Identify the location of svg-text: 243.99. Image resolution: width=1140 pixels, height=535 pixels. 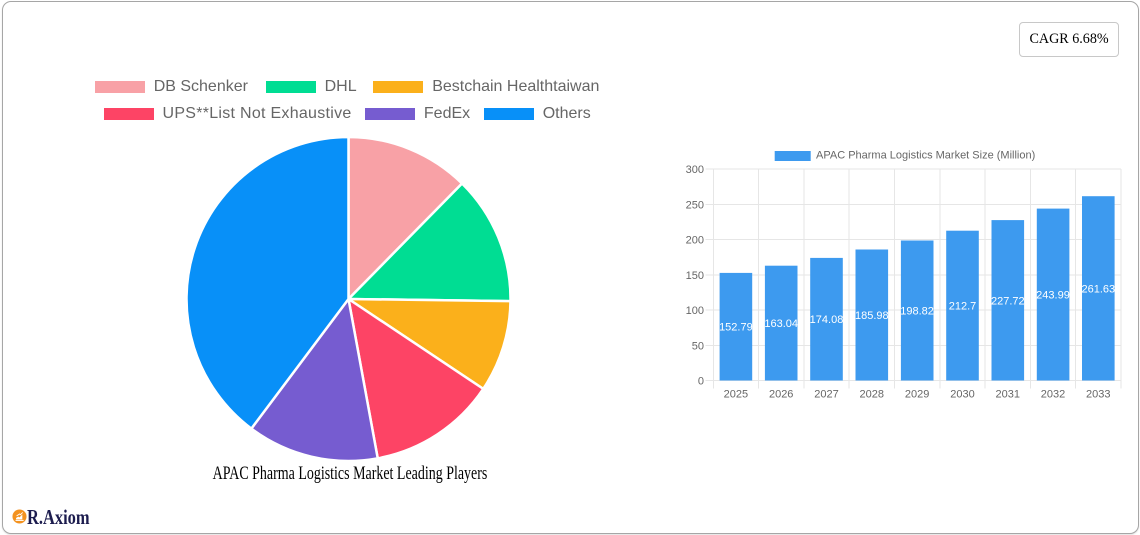
(1053, 296).